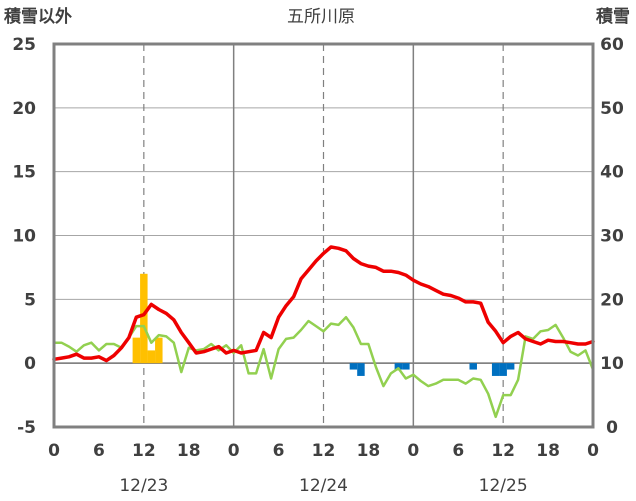 The height and width of the screenshot is (501, 636). Describe the element at coordinates (612, 173) in the screenshot. I see `right-y-tick-label: 40` at that location.